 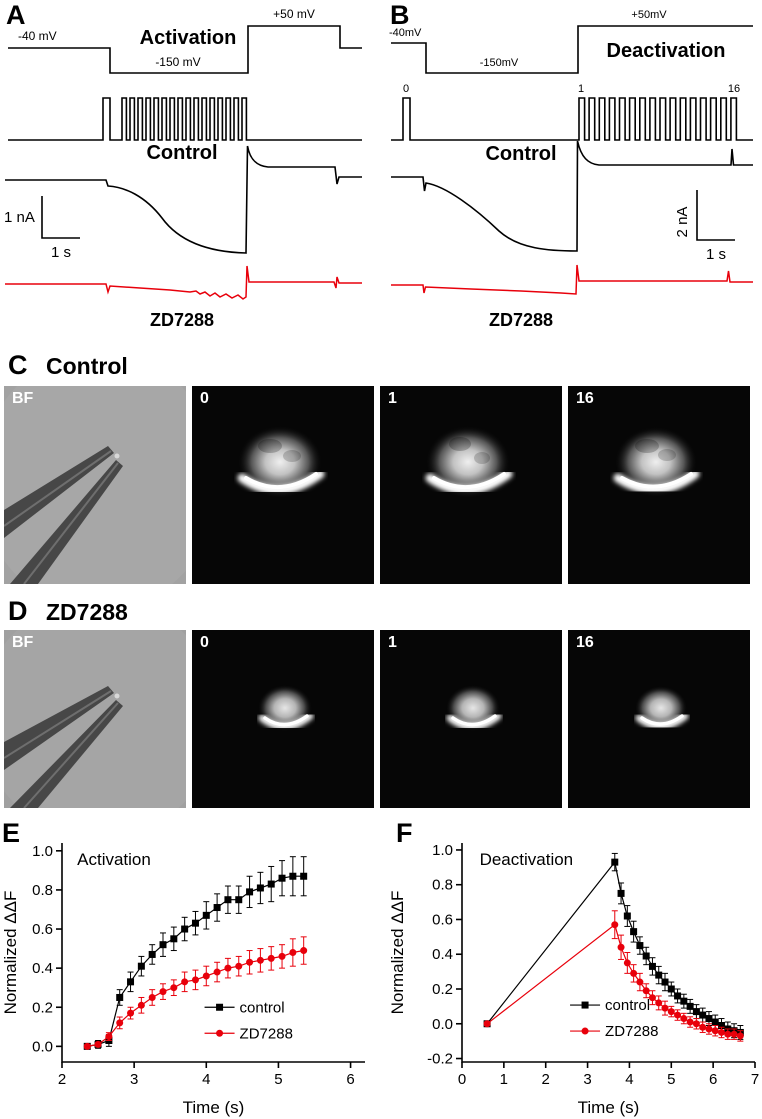 I want to click on x-tick-label: 0, so click(x=462, y=1079).